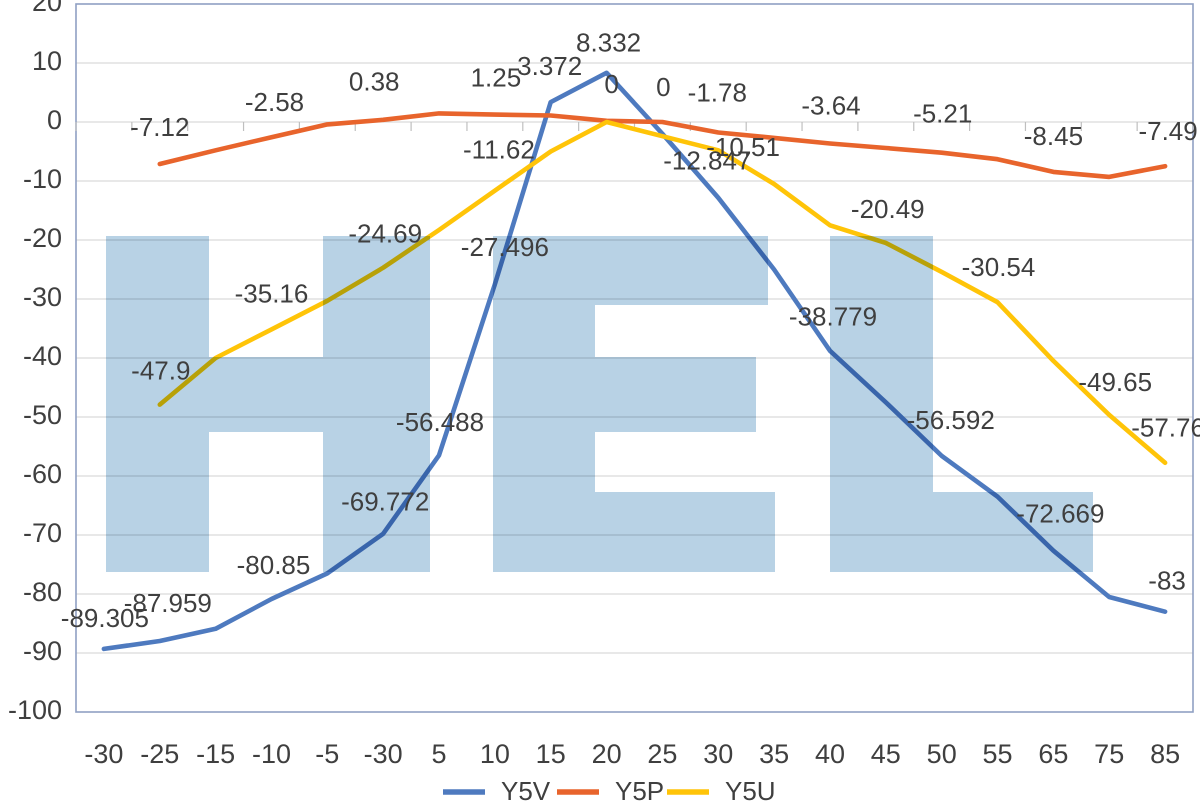 Image resolution: width=1200 pixels, height=808 pixels. What do you see at coordinates (1060, 514) in the screenshot?
I see `data-label-Y5V: -72.669` at bounding box center [1060, 514].